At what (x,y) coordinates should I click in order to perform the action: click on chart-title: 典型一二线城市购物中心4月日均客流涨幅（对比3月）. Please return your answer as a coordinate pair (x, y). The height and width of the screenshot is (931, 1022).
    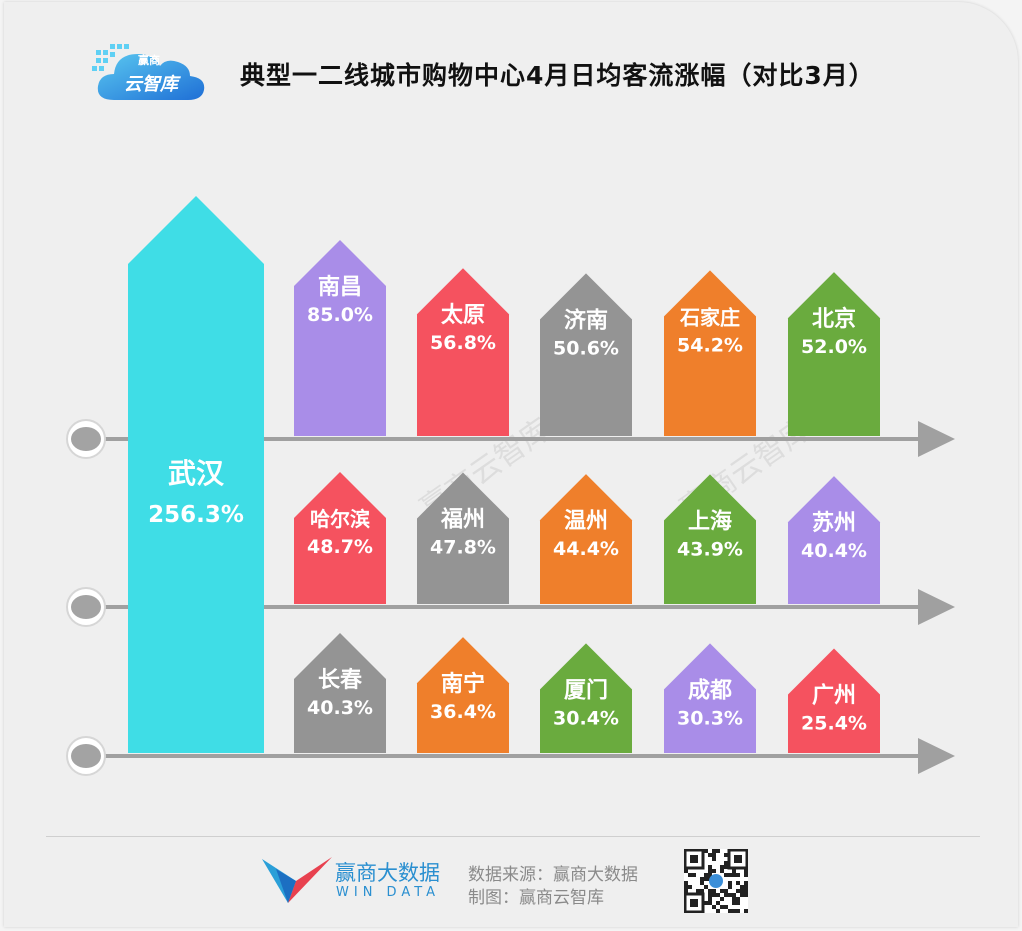
    Looking at the image, I should click on (557, 75).